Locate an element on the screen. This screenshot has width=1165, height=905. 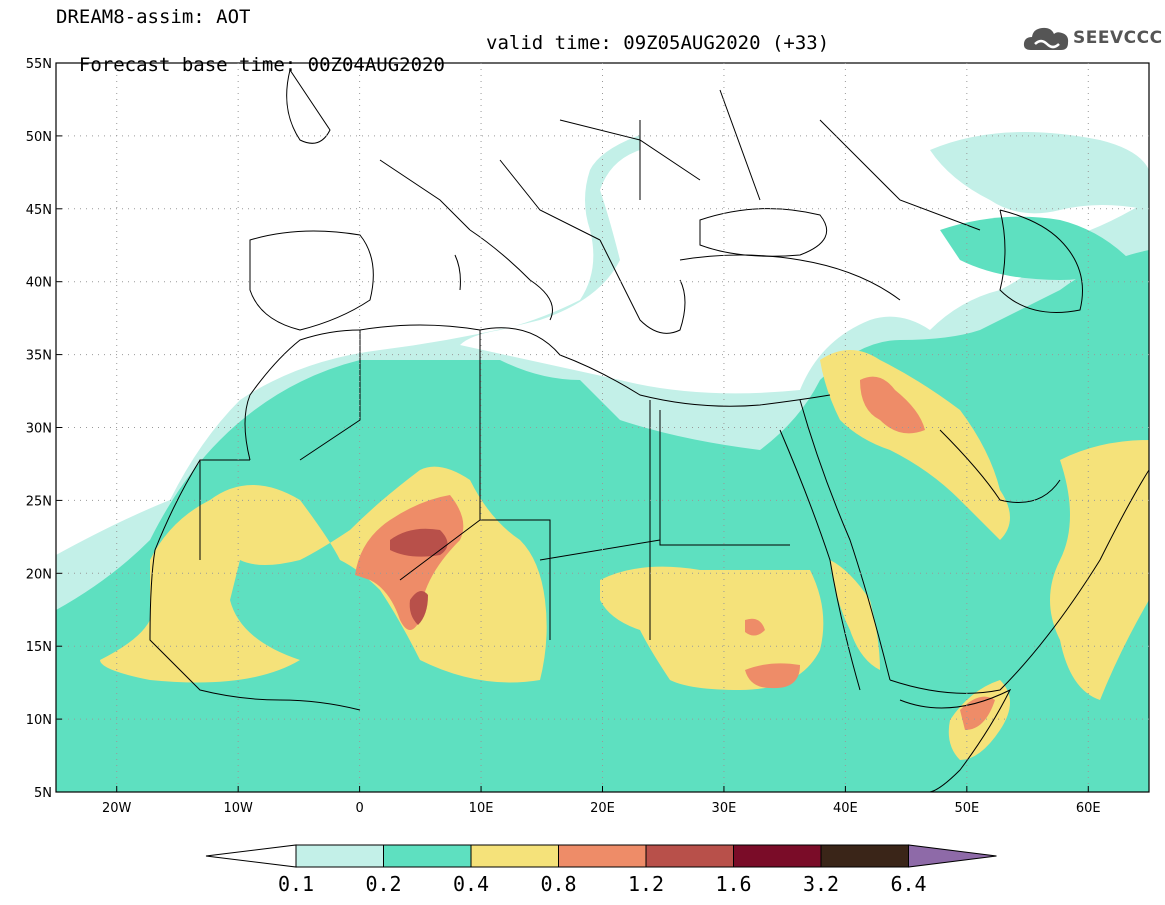
aot-level-0.2-caspian is located at coordinates (1035, 248).